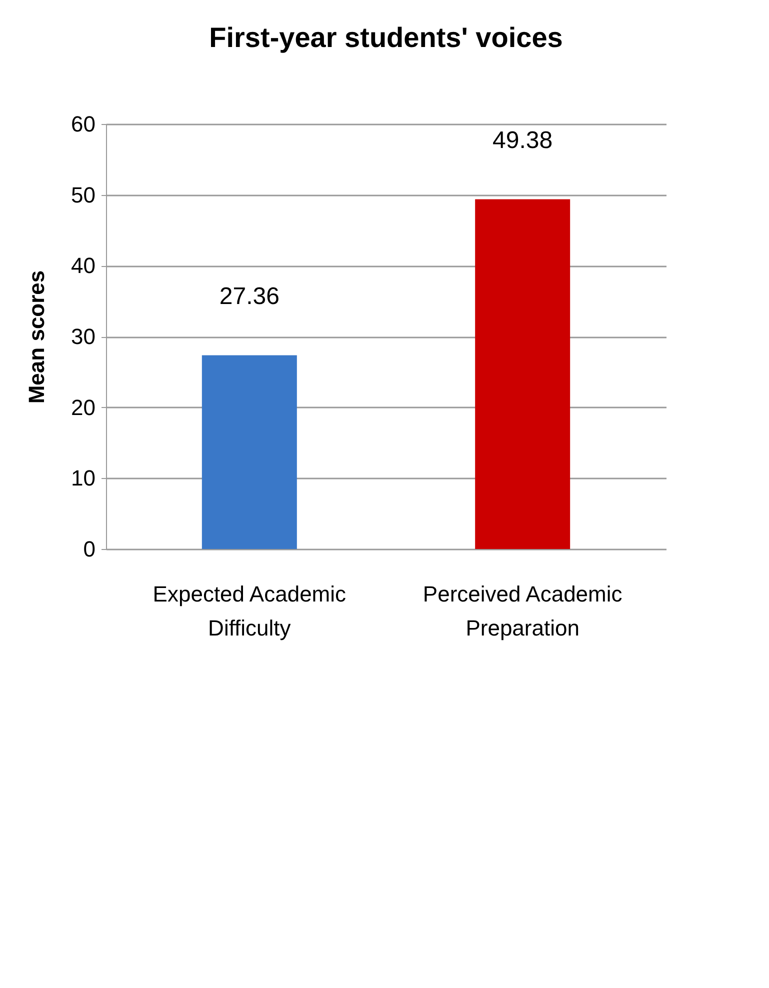  What do you see at coordinates (249, 611) in the screenshot?
I see `x-tick-label: Expected Academic Difficulty` at bounding box center [249, 611].